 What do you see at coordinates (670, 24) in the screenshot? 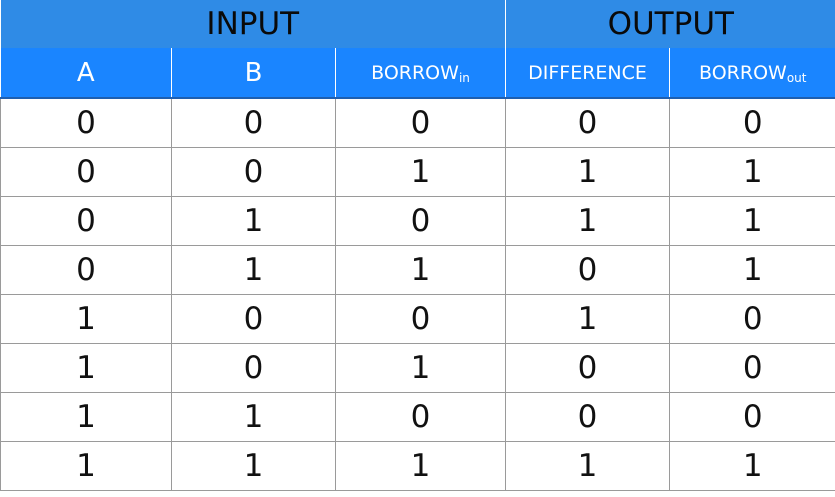
I see `output-group-header: OUTPUT` at bounding box center [670, 24].